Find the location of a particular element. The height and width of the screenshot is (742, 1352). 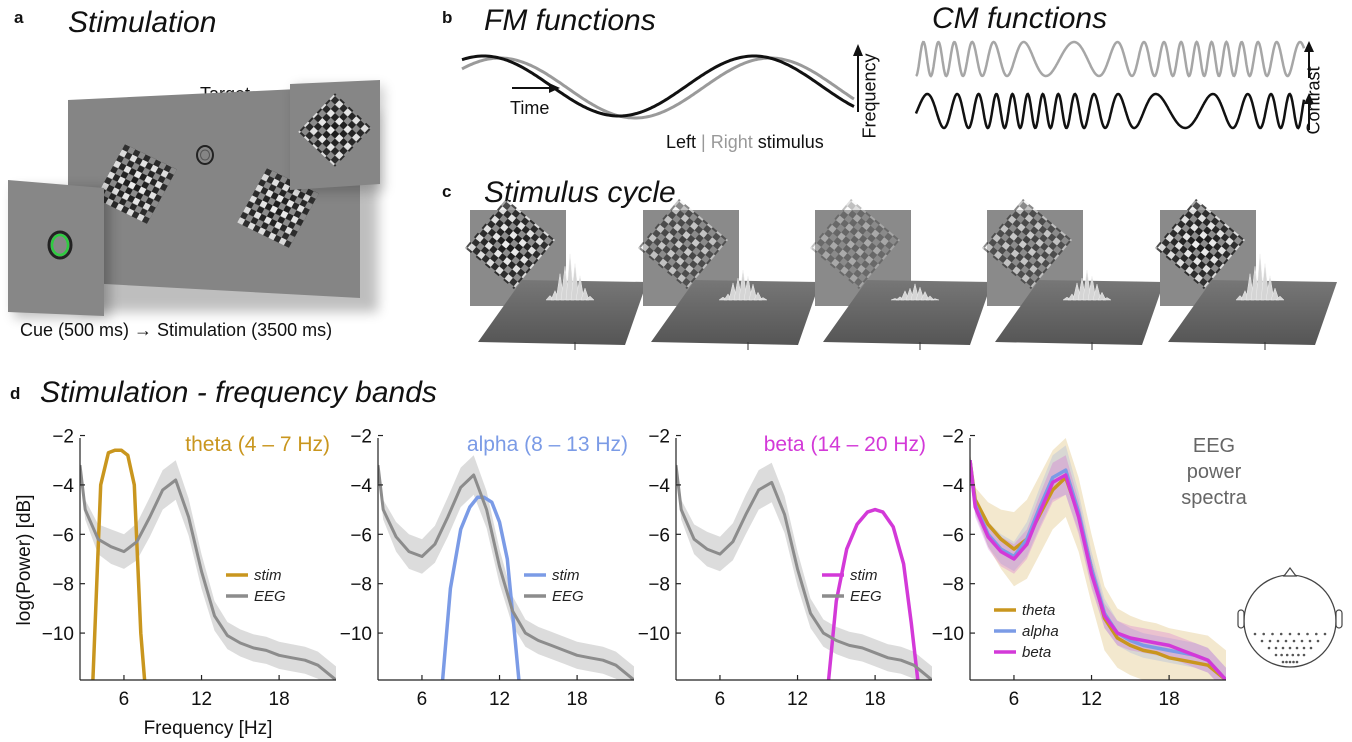

head-electrode-icon is located at coordinates (1290, 617).